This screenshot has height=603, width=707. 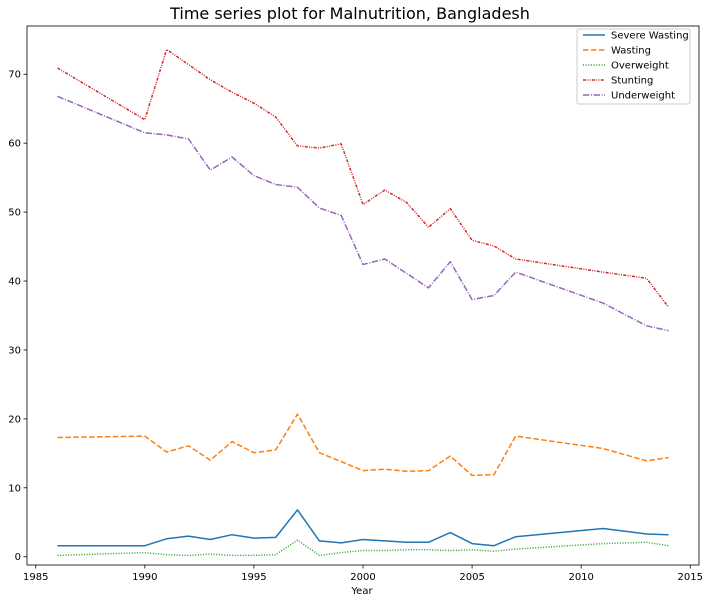 I want to click on series-line-wasting, so click(x=363, y=445).